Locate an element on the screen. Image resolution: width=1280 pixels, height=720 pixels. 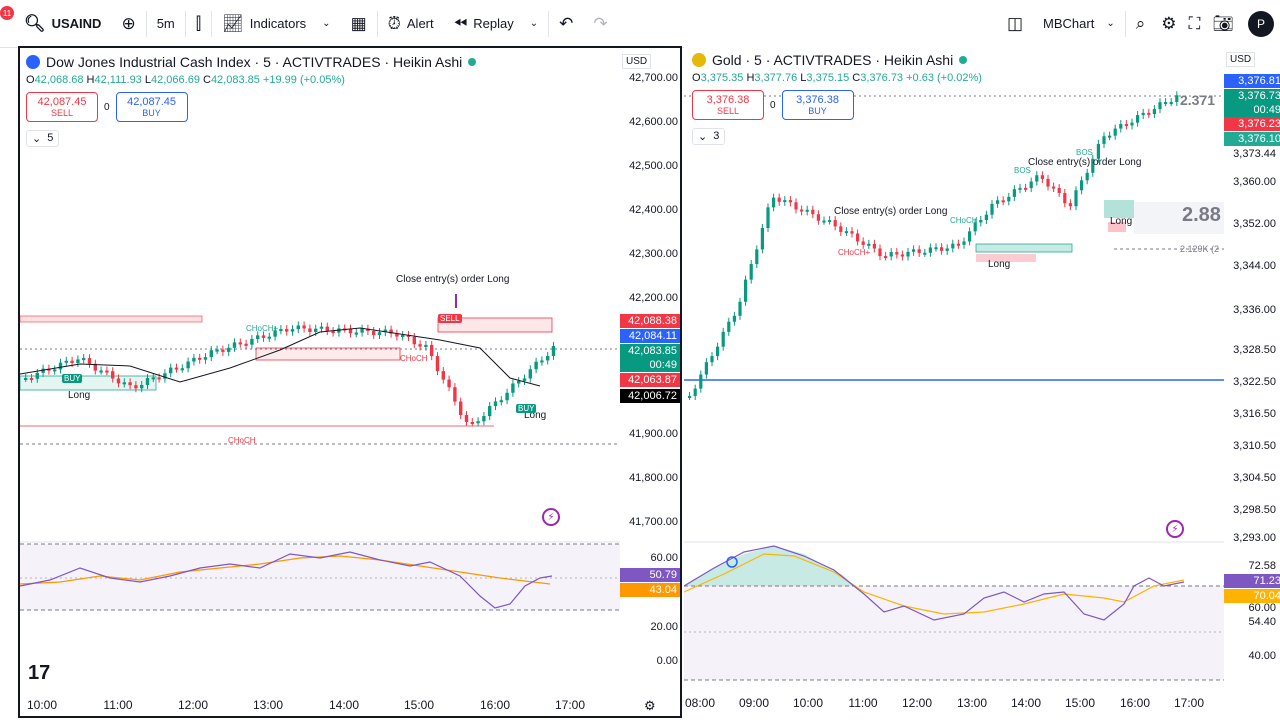
time-axis: 10:00 11:00 12:00 13:00 14:00 15:00 16:00 17:00 is located at coordinates (350, 707).